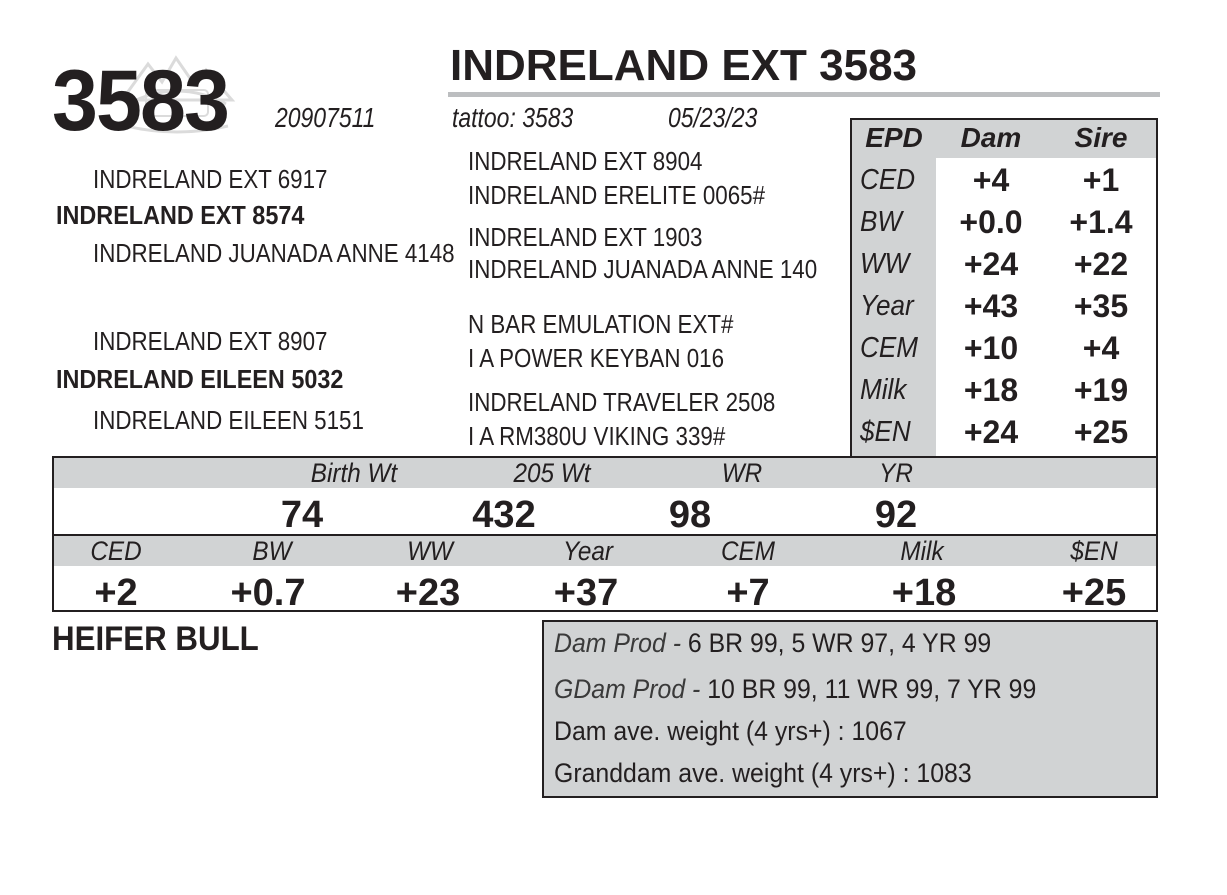 The image size is (1227, 895). Describe the element at coordinates (210, 179) in the screenshot. I see `pedigree-sire-sire: INDRELAND EXT 6917` at that location.